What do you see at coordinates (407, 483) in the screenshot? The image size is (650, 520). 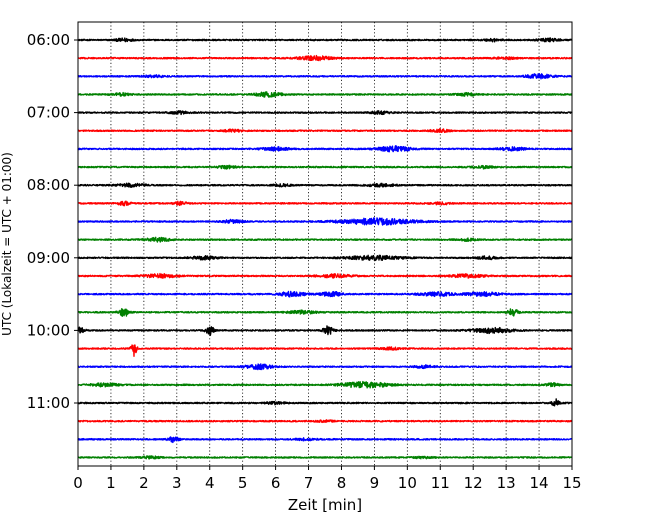 I see `x-tick-label: 10` at bounding box center [407, 483].